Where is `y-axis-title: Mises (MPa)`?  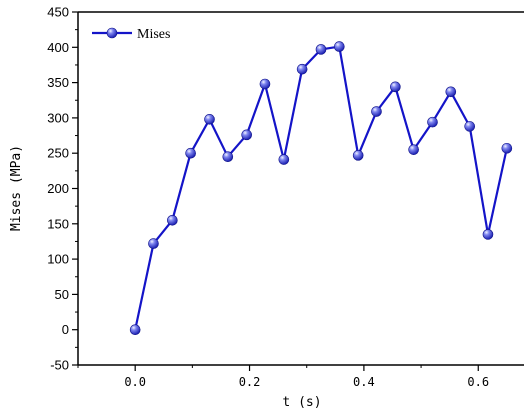
y-axis-title: Mises (MPa) is located at coordinates (16, 188).